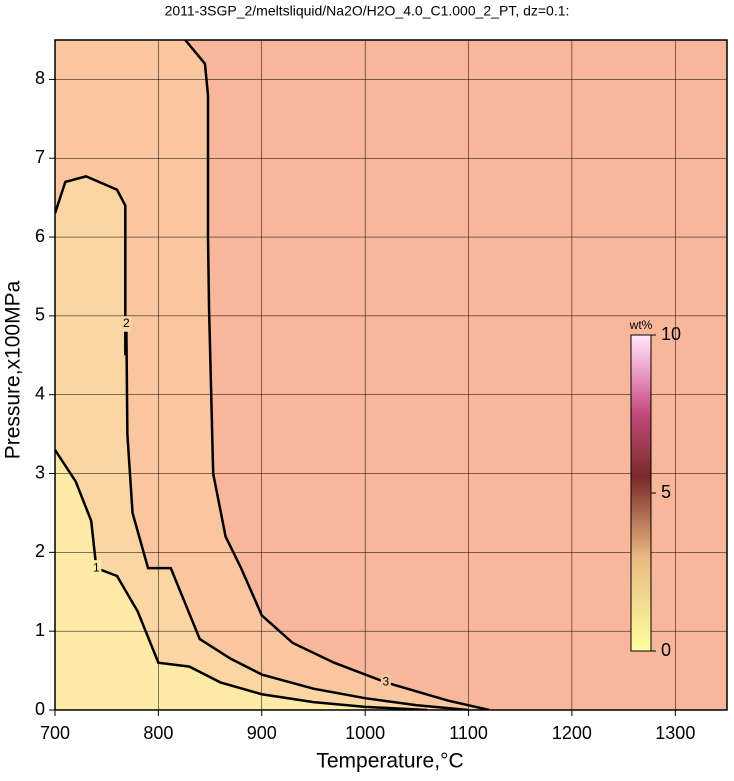 Image resolution: width=734 pixels, height=781 pixels. What do you see at coordinates (389, 761) in the screenshot?
I see `x-axis-label: Temperature,°C` at bounding box center [389, 761].